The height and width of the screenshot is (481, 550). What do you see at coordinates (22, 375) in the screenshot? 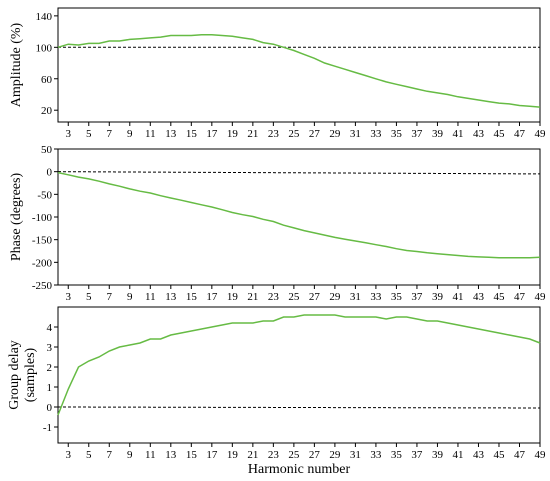
I see `group-delay-y-axis-label: Group delay(samples)` at bounding box center [22, 375].